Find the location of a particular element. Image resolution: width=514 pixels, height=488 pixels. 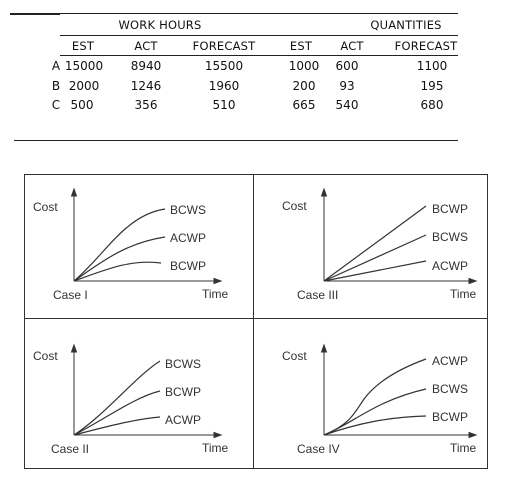

table-cell: 510 is located at coordinates (224, 105).